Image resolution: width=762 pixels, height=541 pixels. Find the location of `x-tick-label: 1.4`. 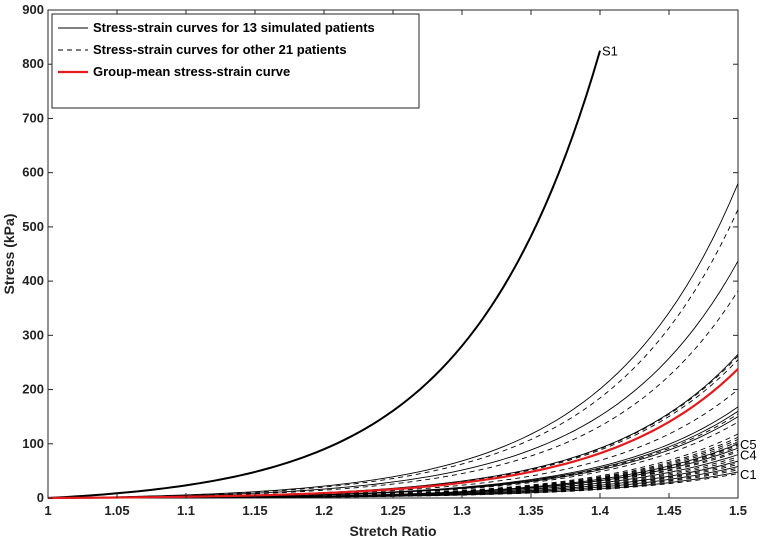

x-tick-label: 1.4 is located at coordinates (600, 510).